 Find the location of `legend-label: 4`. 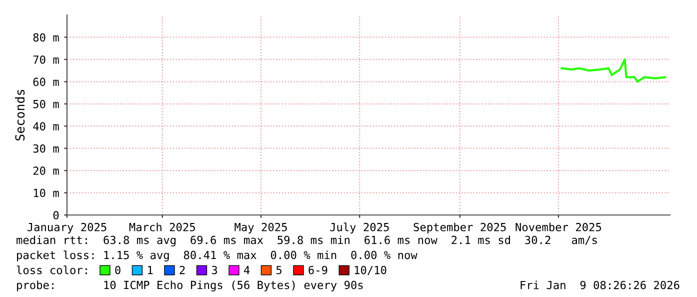

legend-label: 4 is located at coordinates (247, 270).